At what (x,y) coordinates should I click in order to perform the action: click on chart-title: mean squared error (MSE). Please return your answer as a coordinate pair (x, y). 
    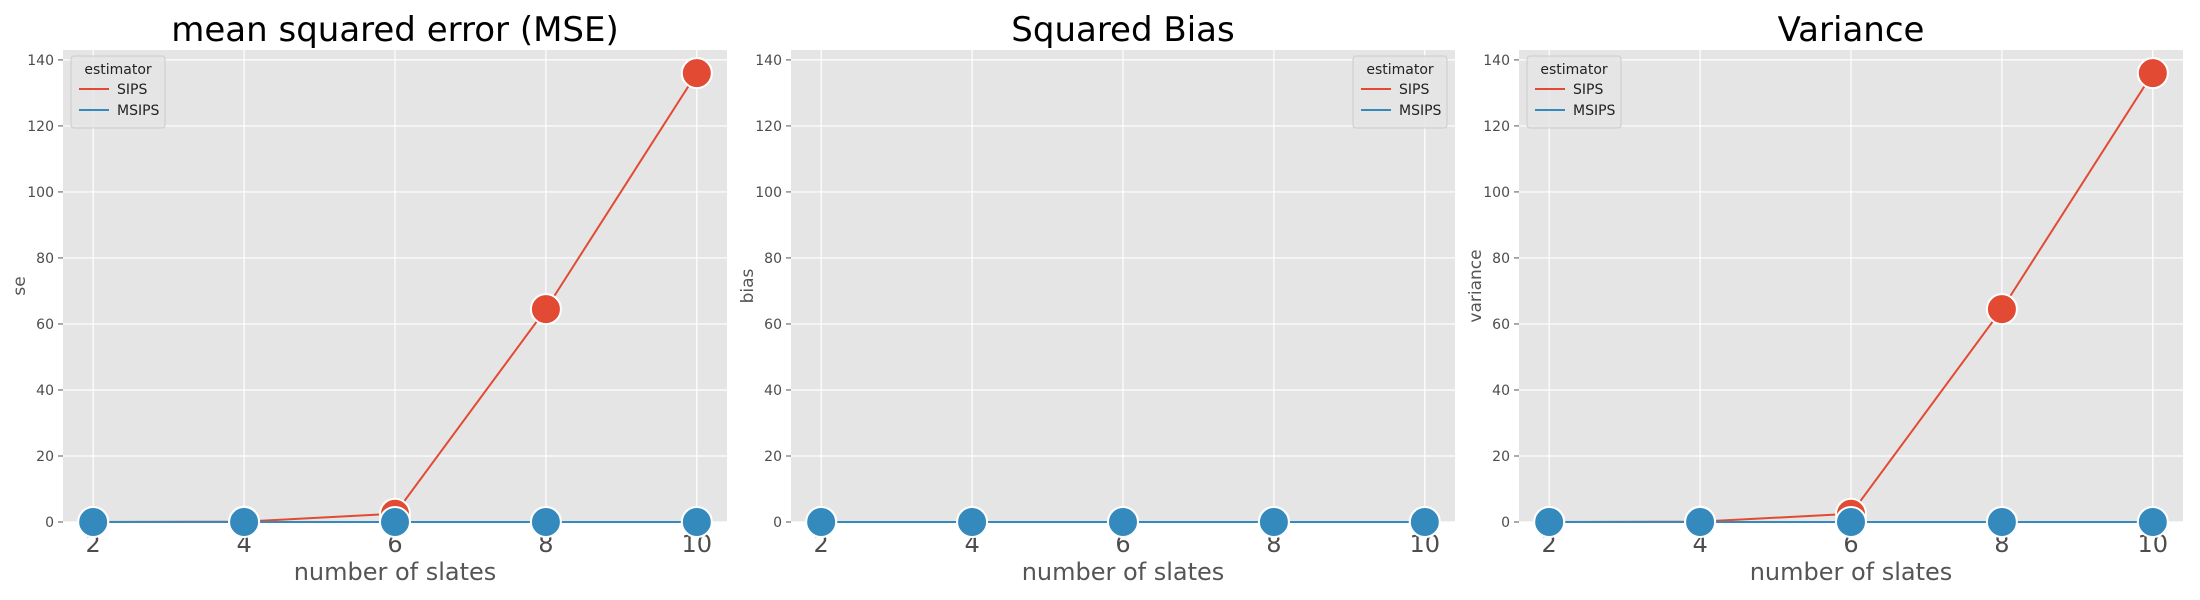
    Looking at the image, I should click on (395, 30).